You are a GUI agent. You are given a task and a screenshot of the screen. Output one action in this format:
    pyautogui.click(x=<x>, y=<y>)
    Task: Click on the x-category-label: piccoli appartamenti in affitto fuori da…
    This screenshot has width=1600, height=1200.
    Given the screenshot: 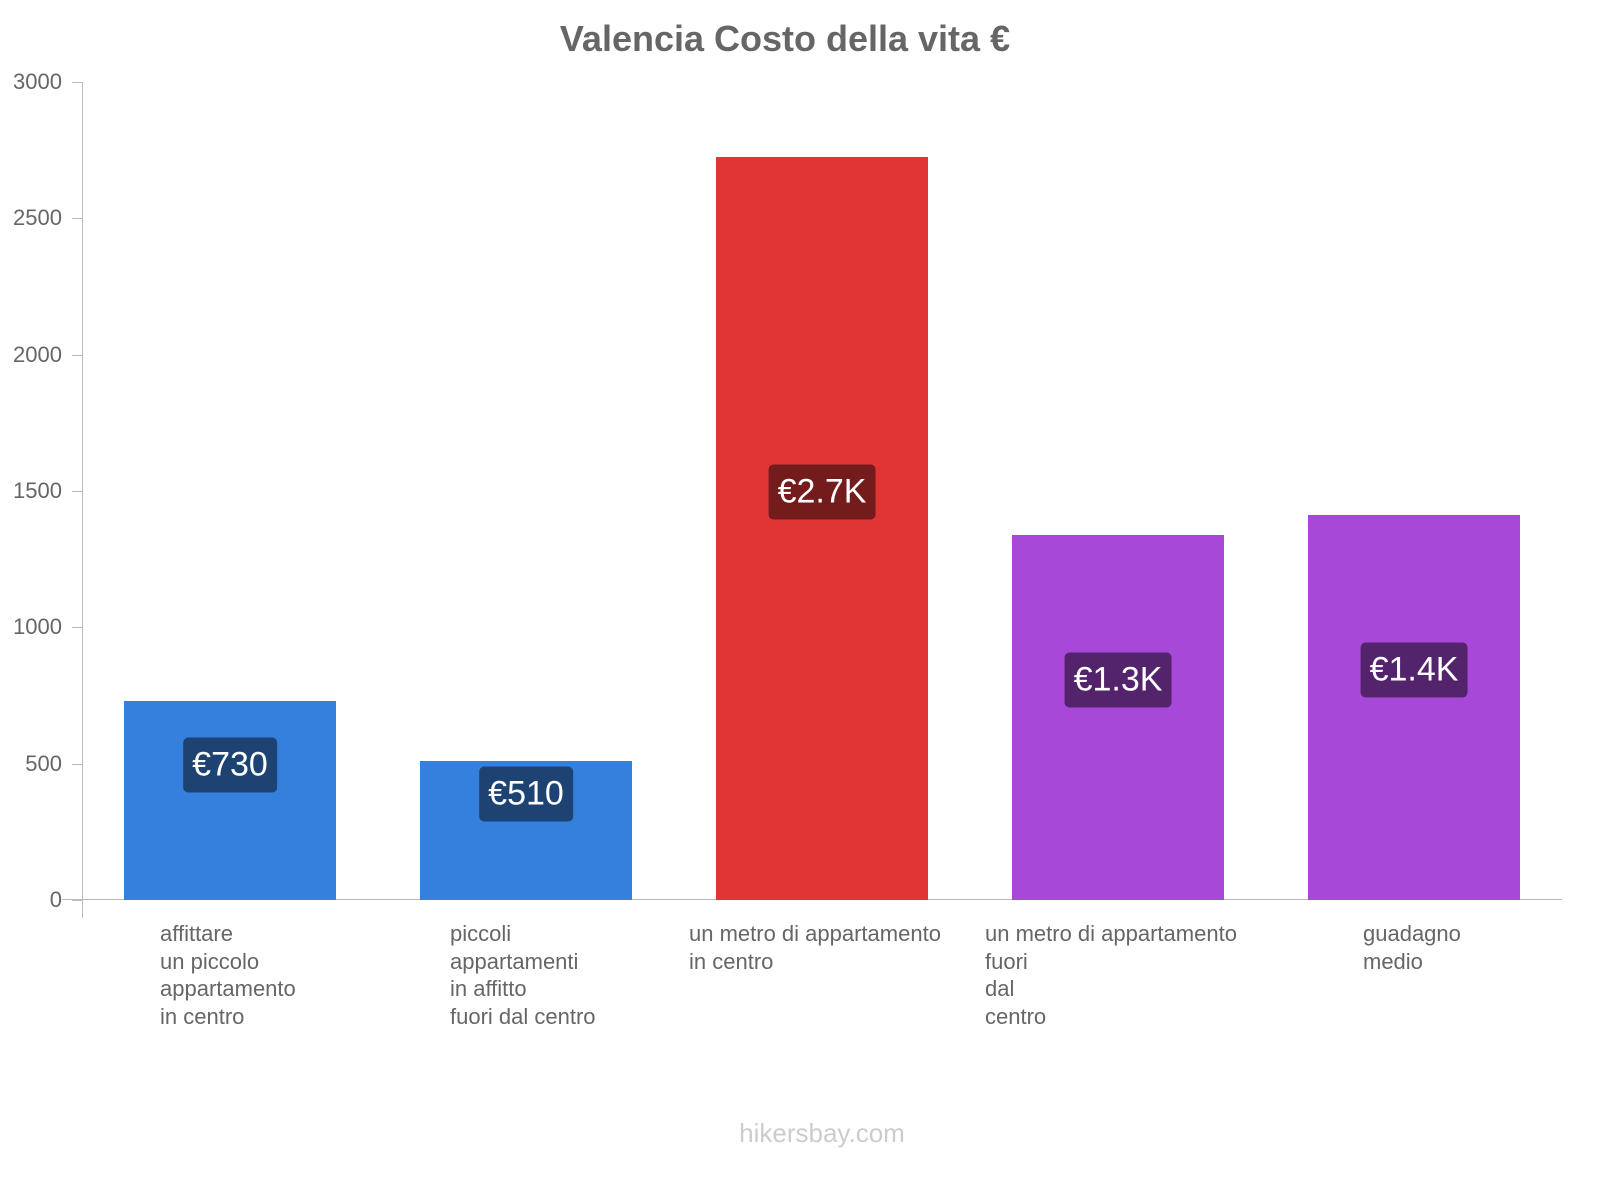 What is the action you would take?
    pyautogui.click(x=523, y=975)
    